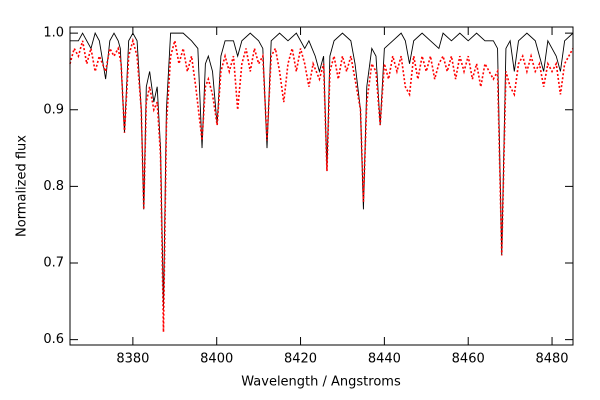  What do you see at coordinates (53, 186) in the screenshot?
I see `y-tick-label: 0.8` at bounding box center [53, 186].